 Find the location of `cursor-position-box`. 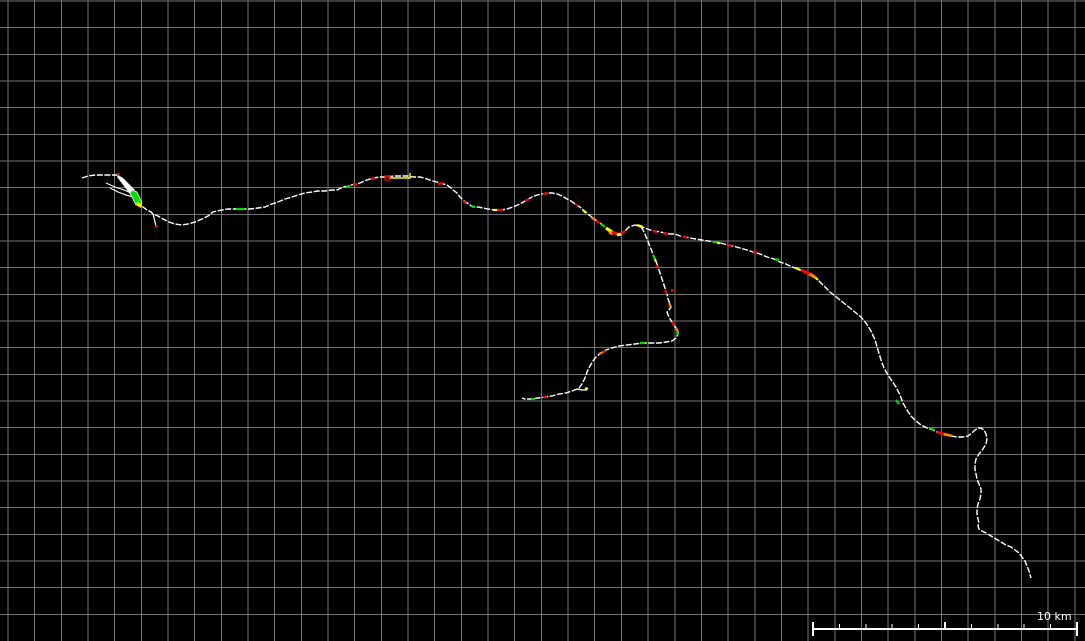

cursor-position-box is located at coordinates (387, 178).